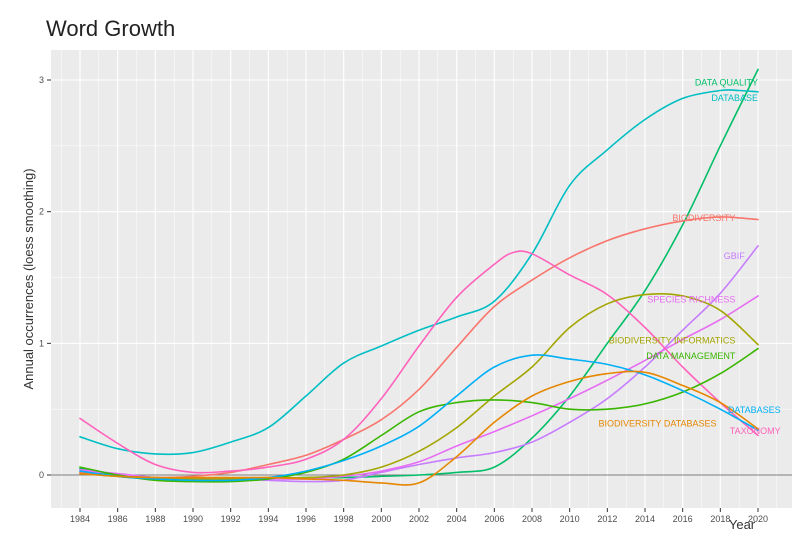 This screenshot has width=803, height=544. What do you see at coordinates (570, 519) in the screenshot?
I see `x-tick-label: 2010` at bounding box center [570, 519].